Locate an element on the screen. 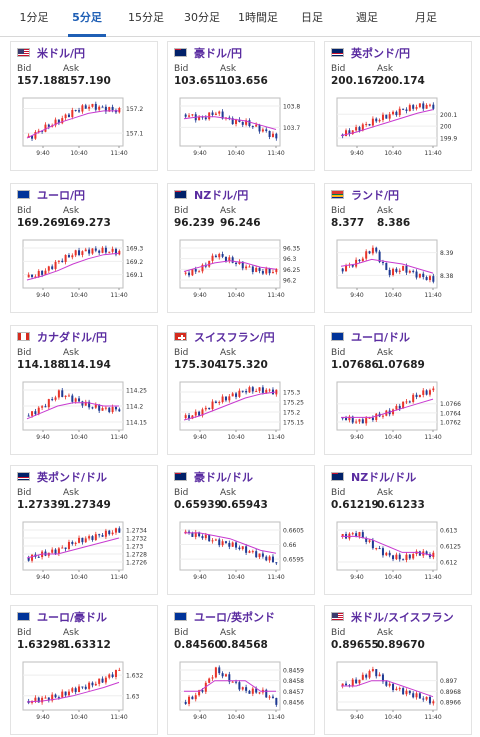 Image resolution: width=480 pixels, height=737 pixels. currency-pair-link: NZドル/ドル is located at coordinates (384, 477).